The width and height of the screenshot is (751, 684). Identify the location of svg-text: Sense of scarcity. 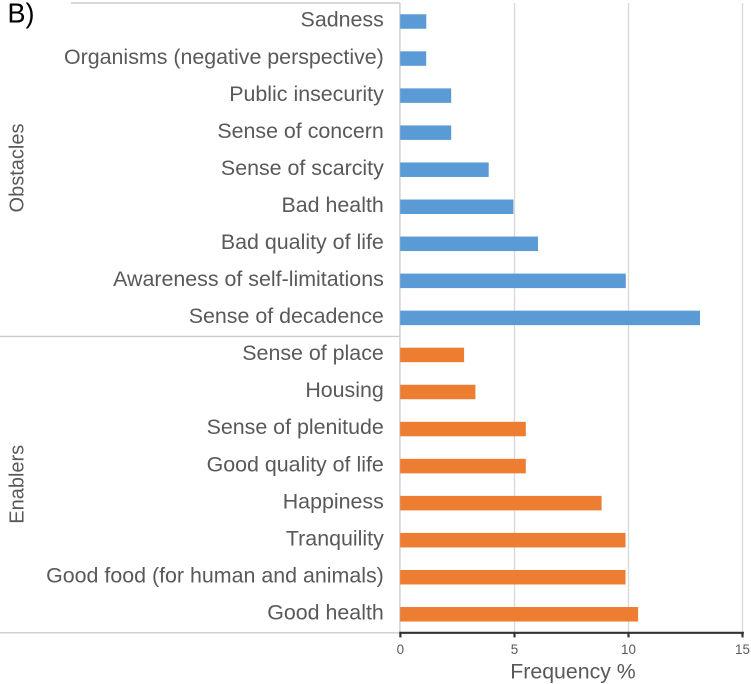
(302, 168).